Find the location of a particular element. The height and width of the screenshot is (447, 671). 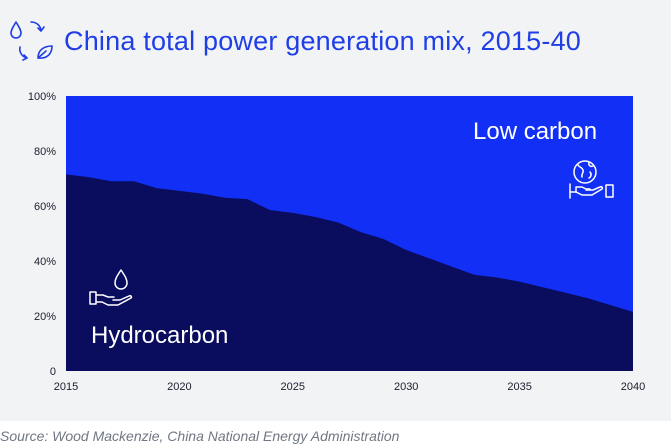

x-tick-label: 2030 is located at coordinates (406, 387).